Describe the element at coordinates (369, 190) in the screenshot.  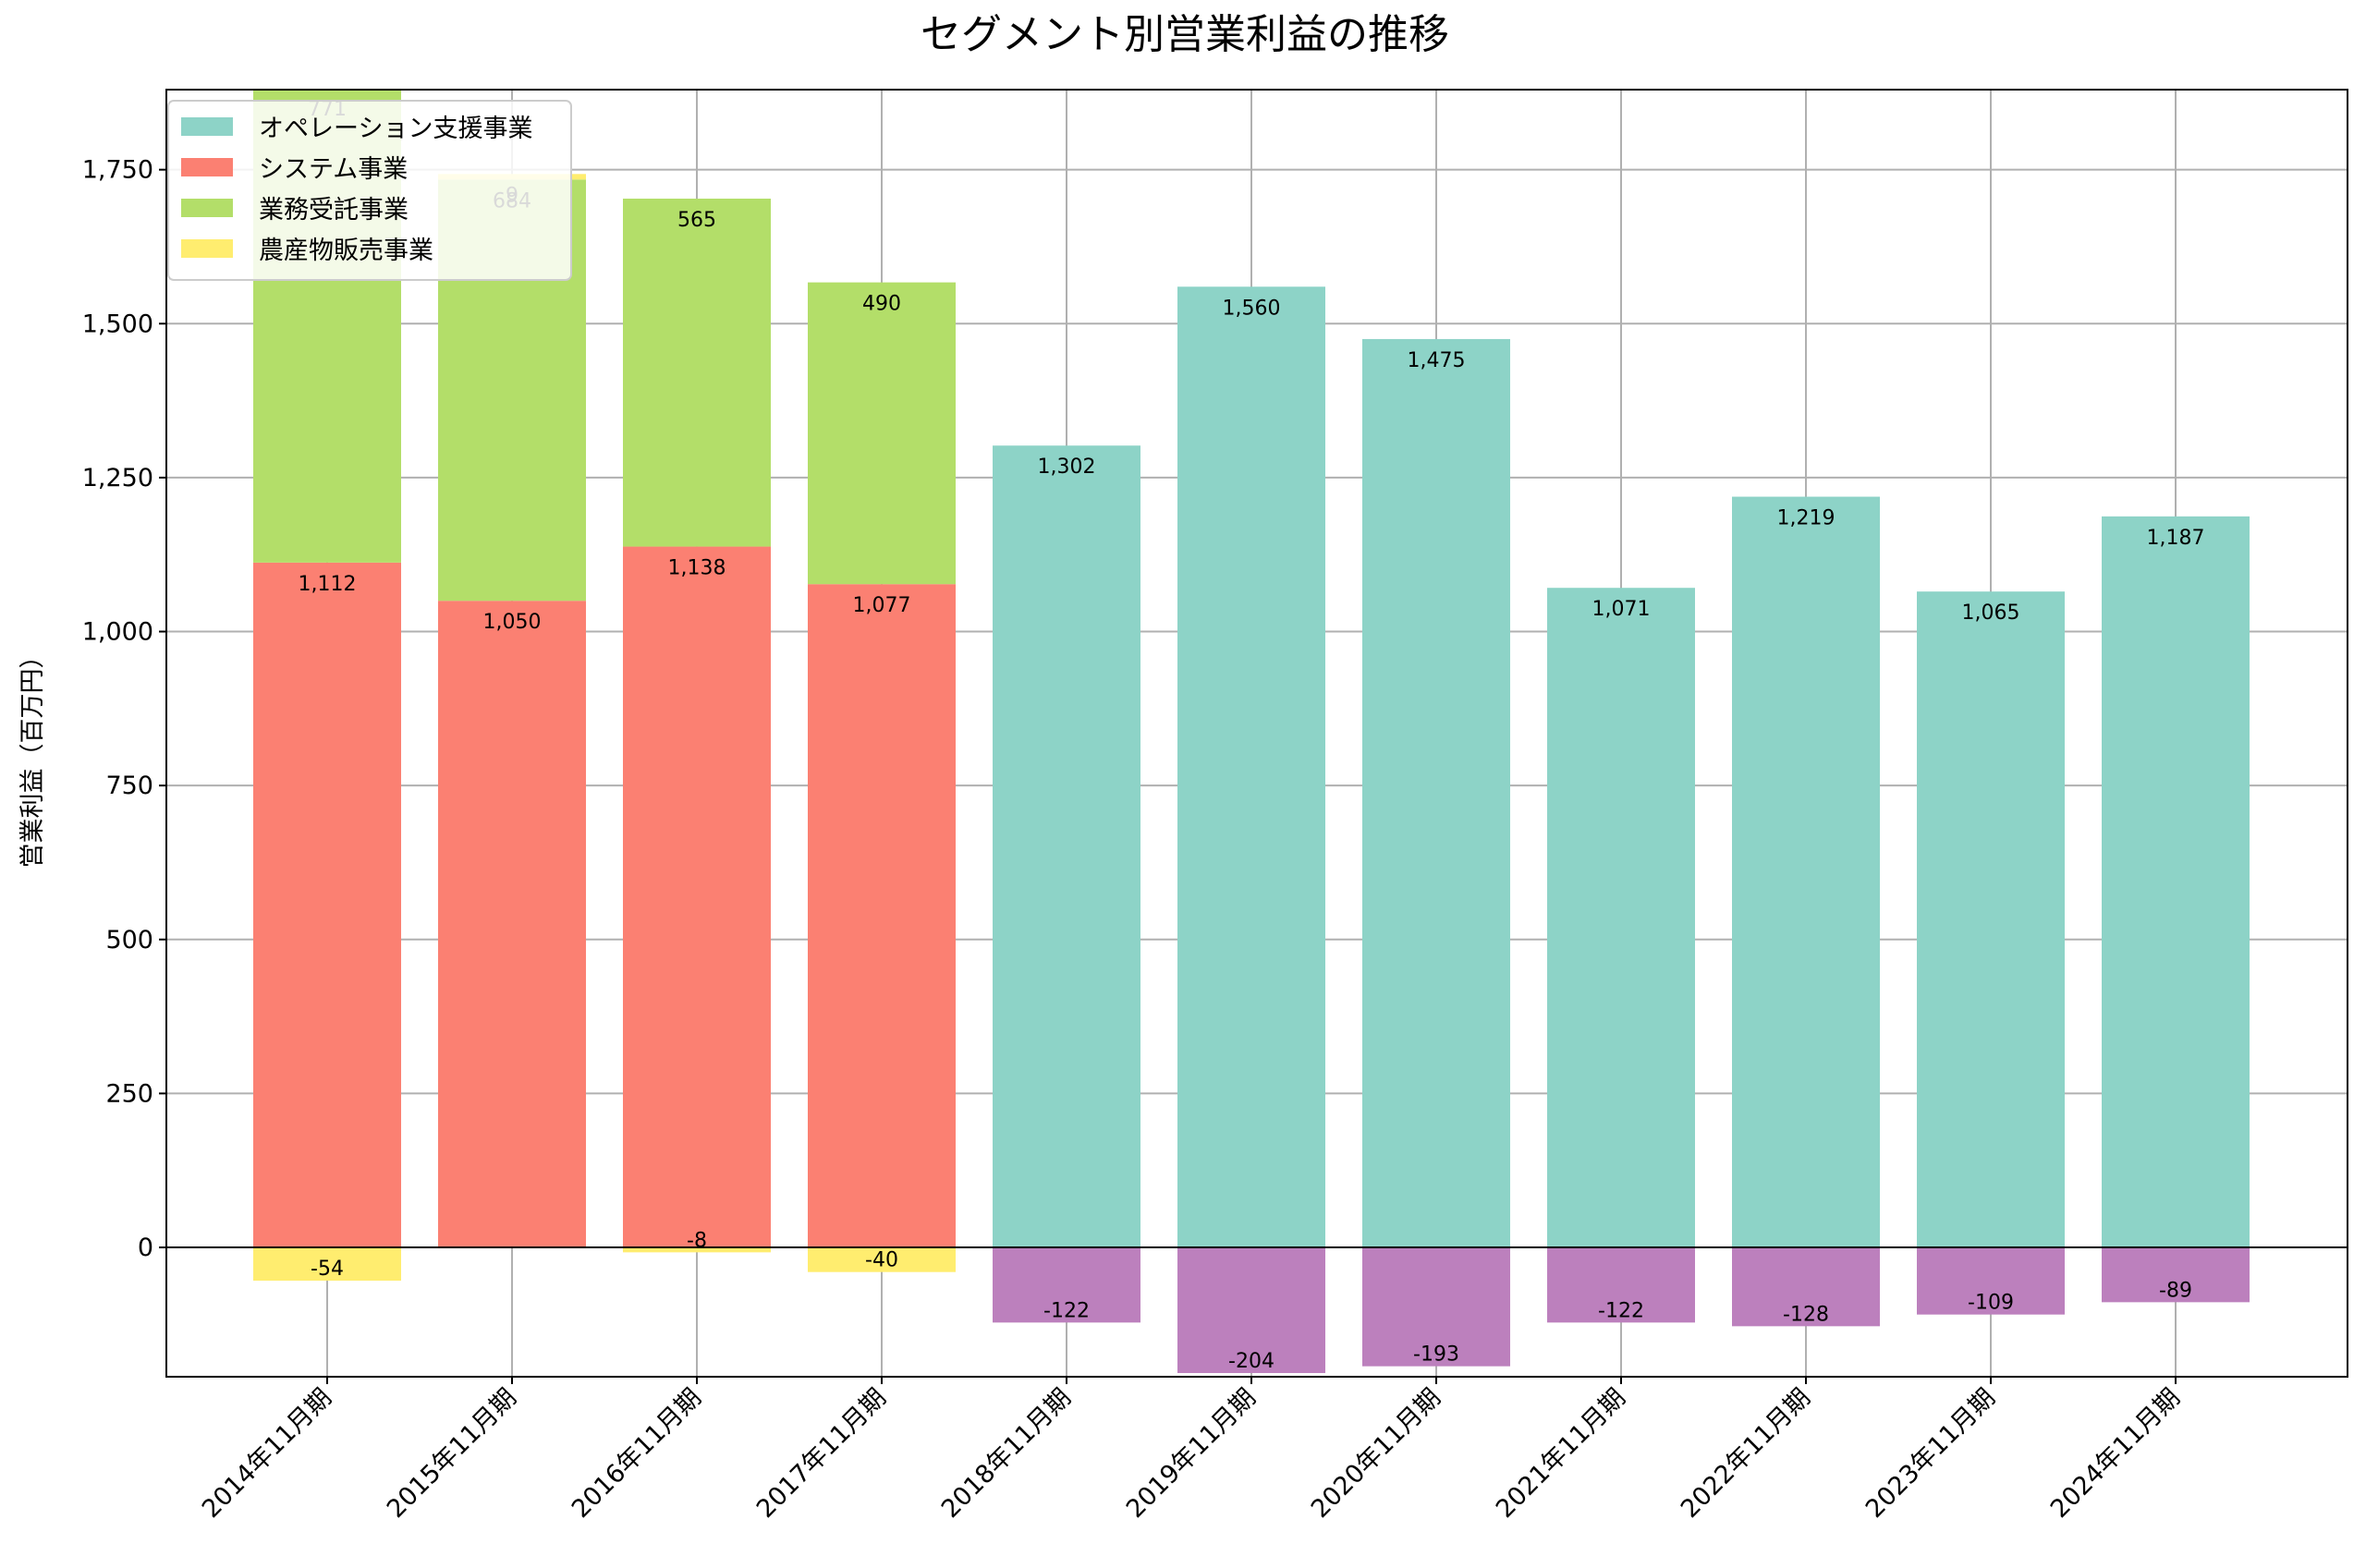
I see `legend-box` at that location.